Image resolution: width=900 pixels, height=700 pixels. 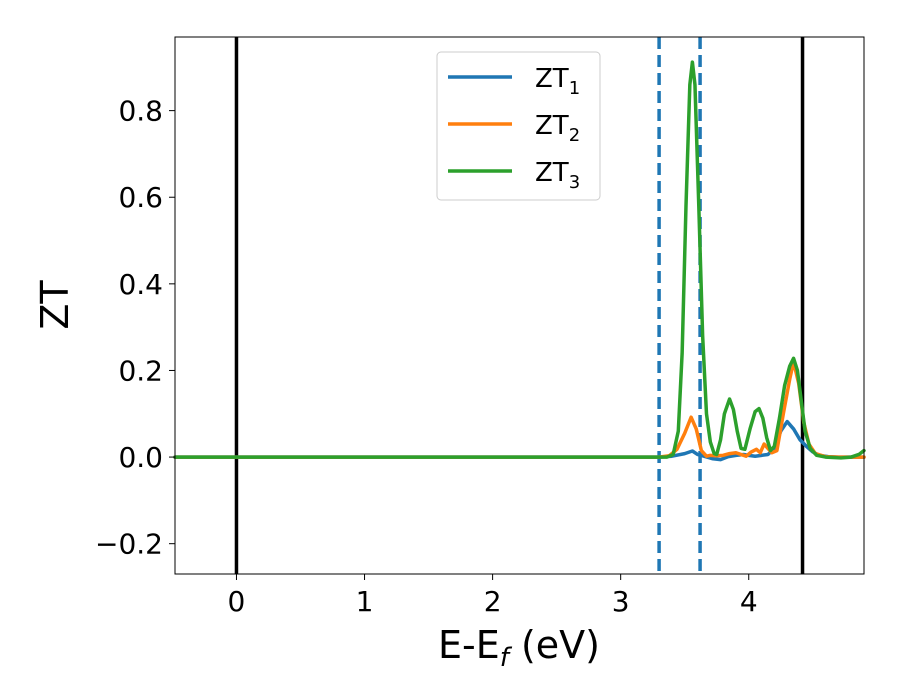 I want to click on y-tick-label: −0.2, so click(x=129, y=544).